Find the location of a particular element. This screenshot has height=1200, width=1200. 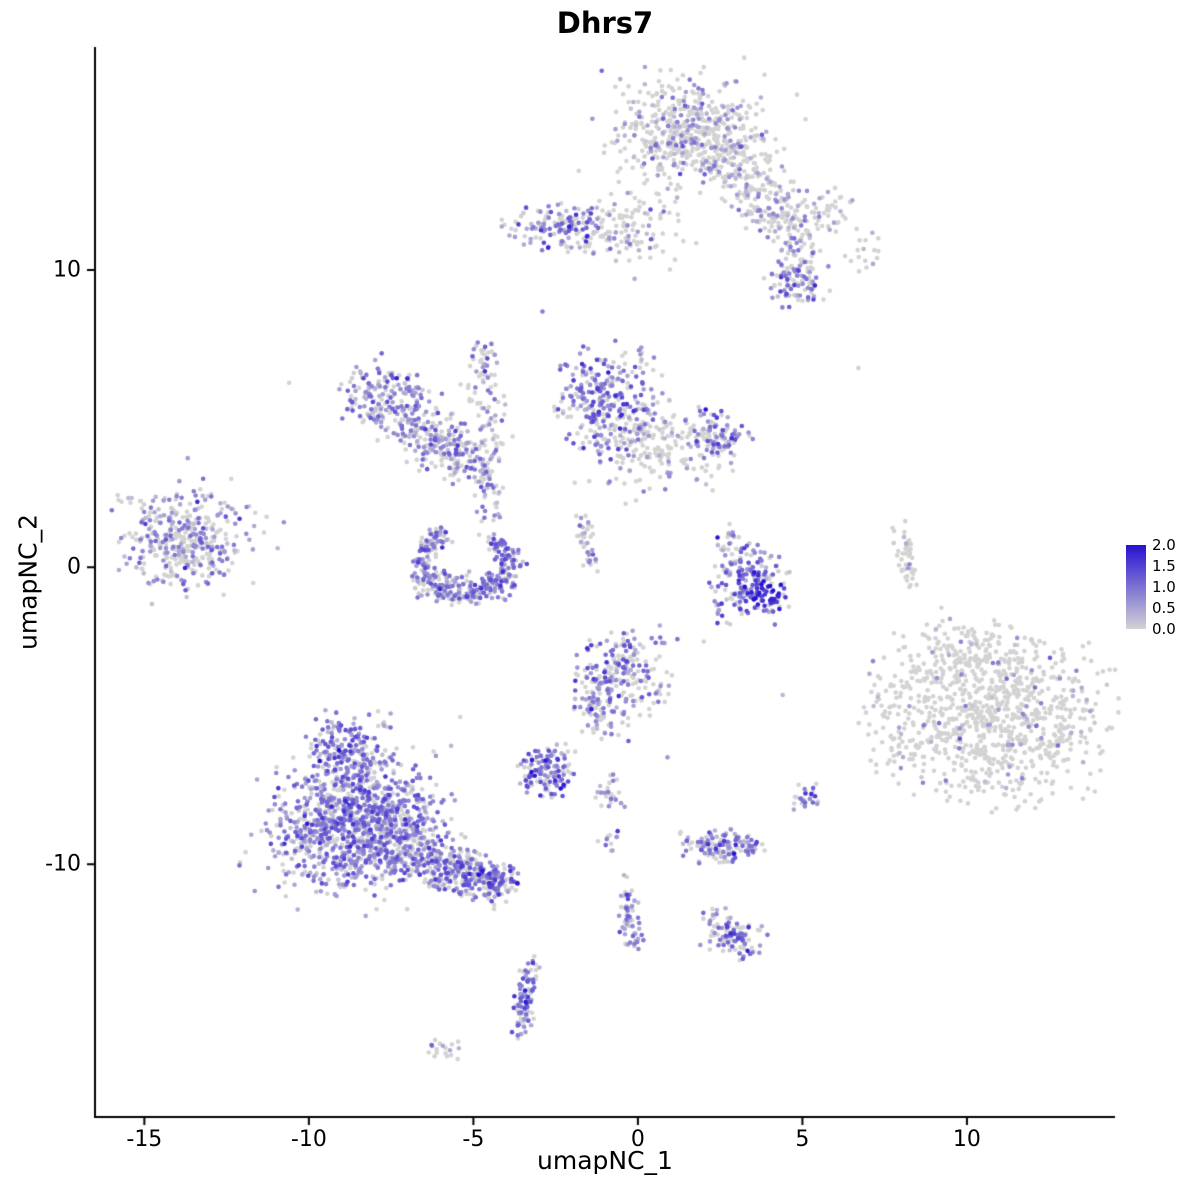

y-axis-label: umapNC_2 is located at coordinates (28, 582).